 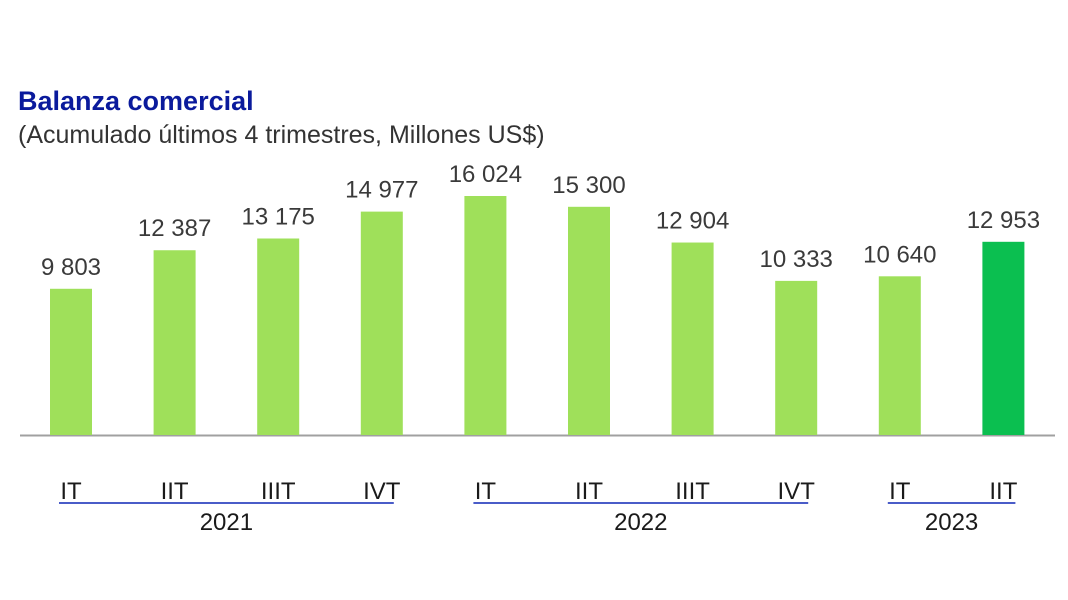 What do you see at coordinates (797, 491) in the screenshot?
I see `category-label-7: IVT` at bounding box center [797, 491].